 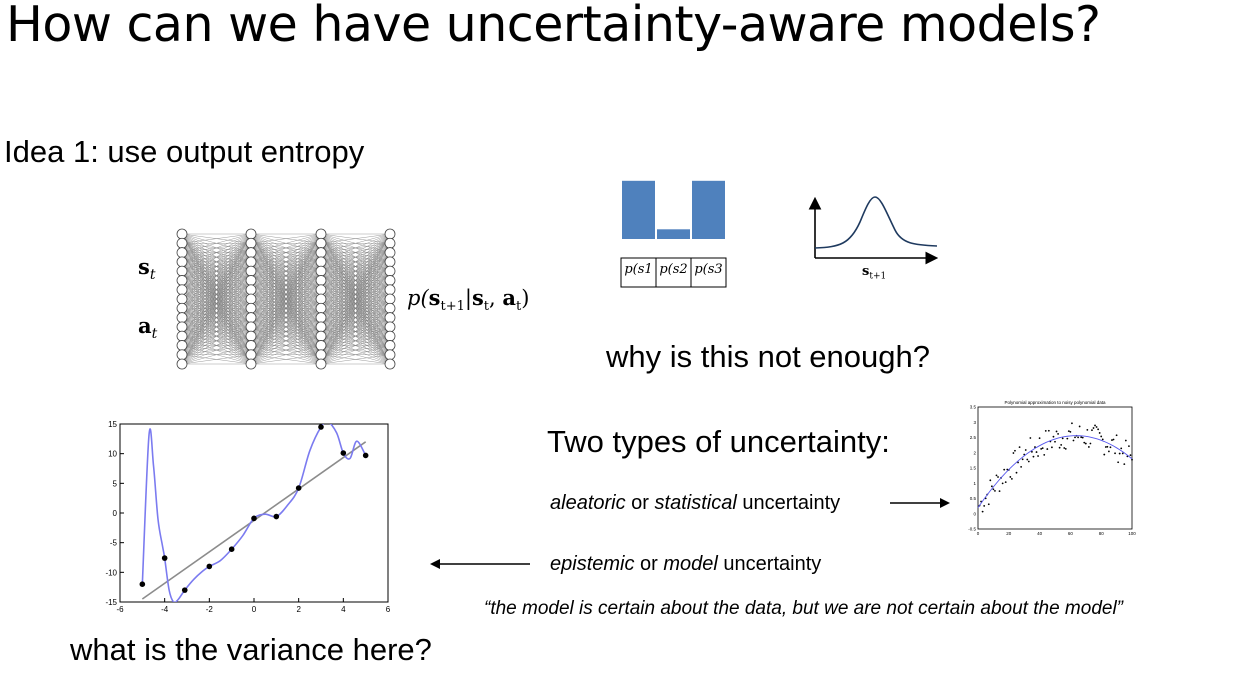 I want to click on epistemic-label: epistemic or model uncertainty, so click(x=686, y=564).